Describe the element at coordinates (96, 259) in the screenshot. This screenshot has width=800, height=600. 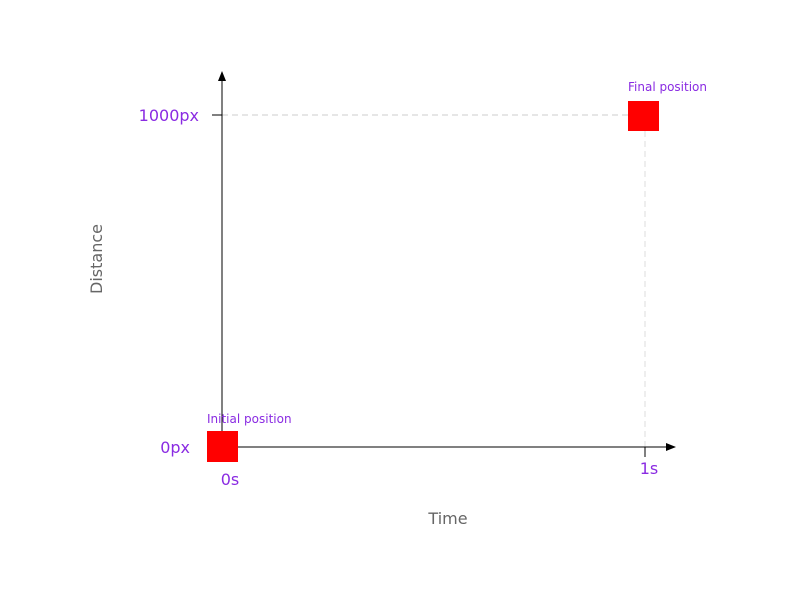
I see `y-axis-title: Distance` at that location.